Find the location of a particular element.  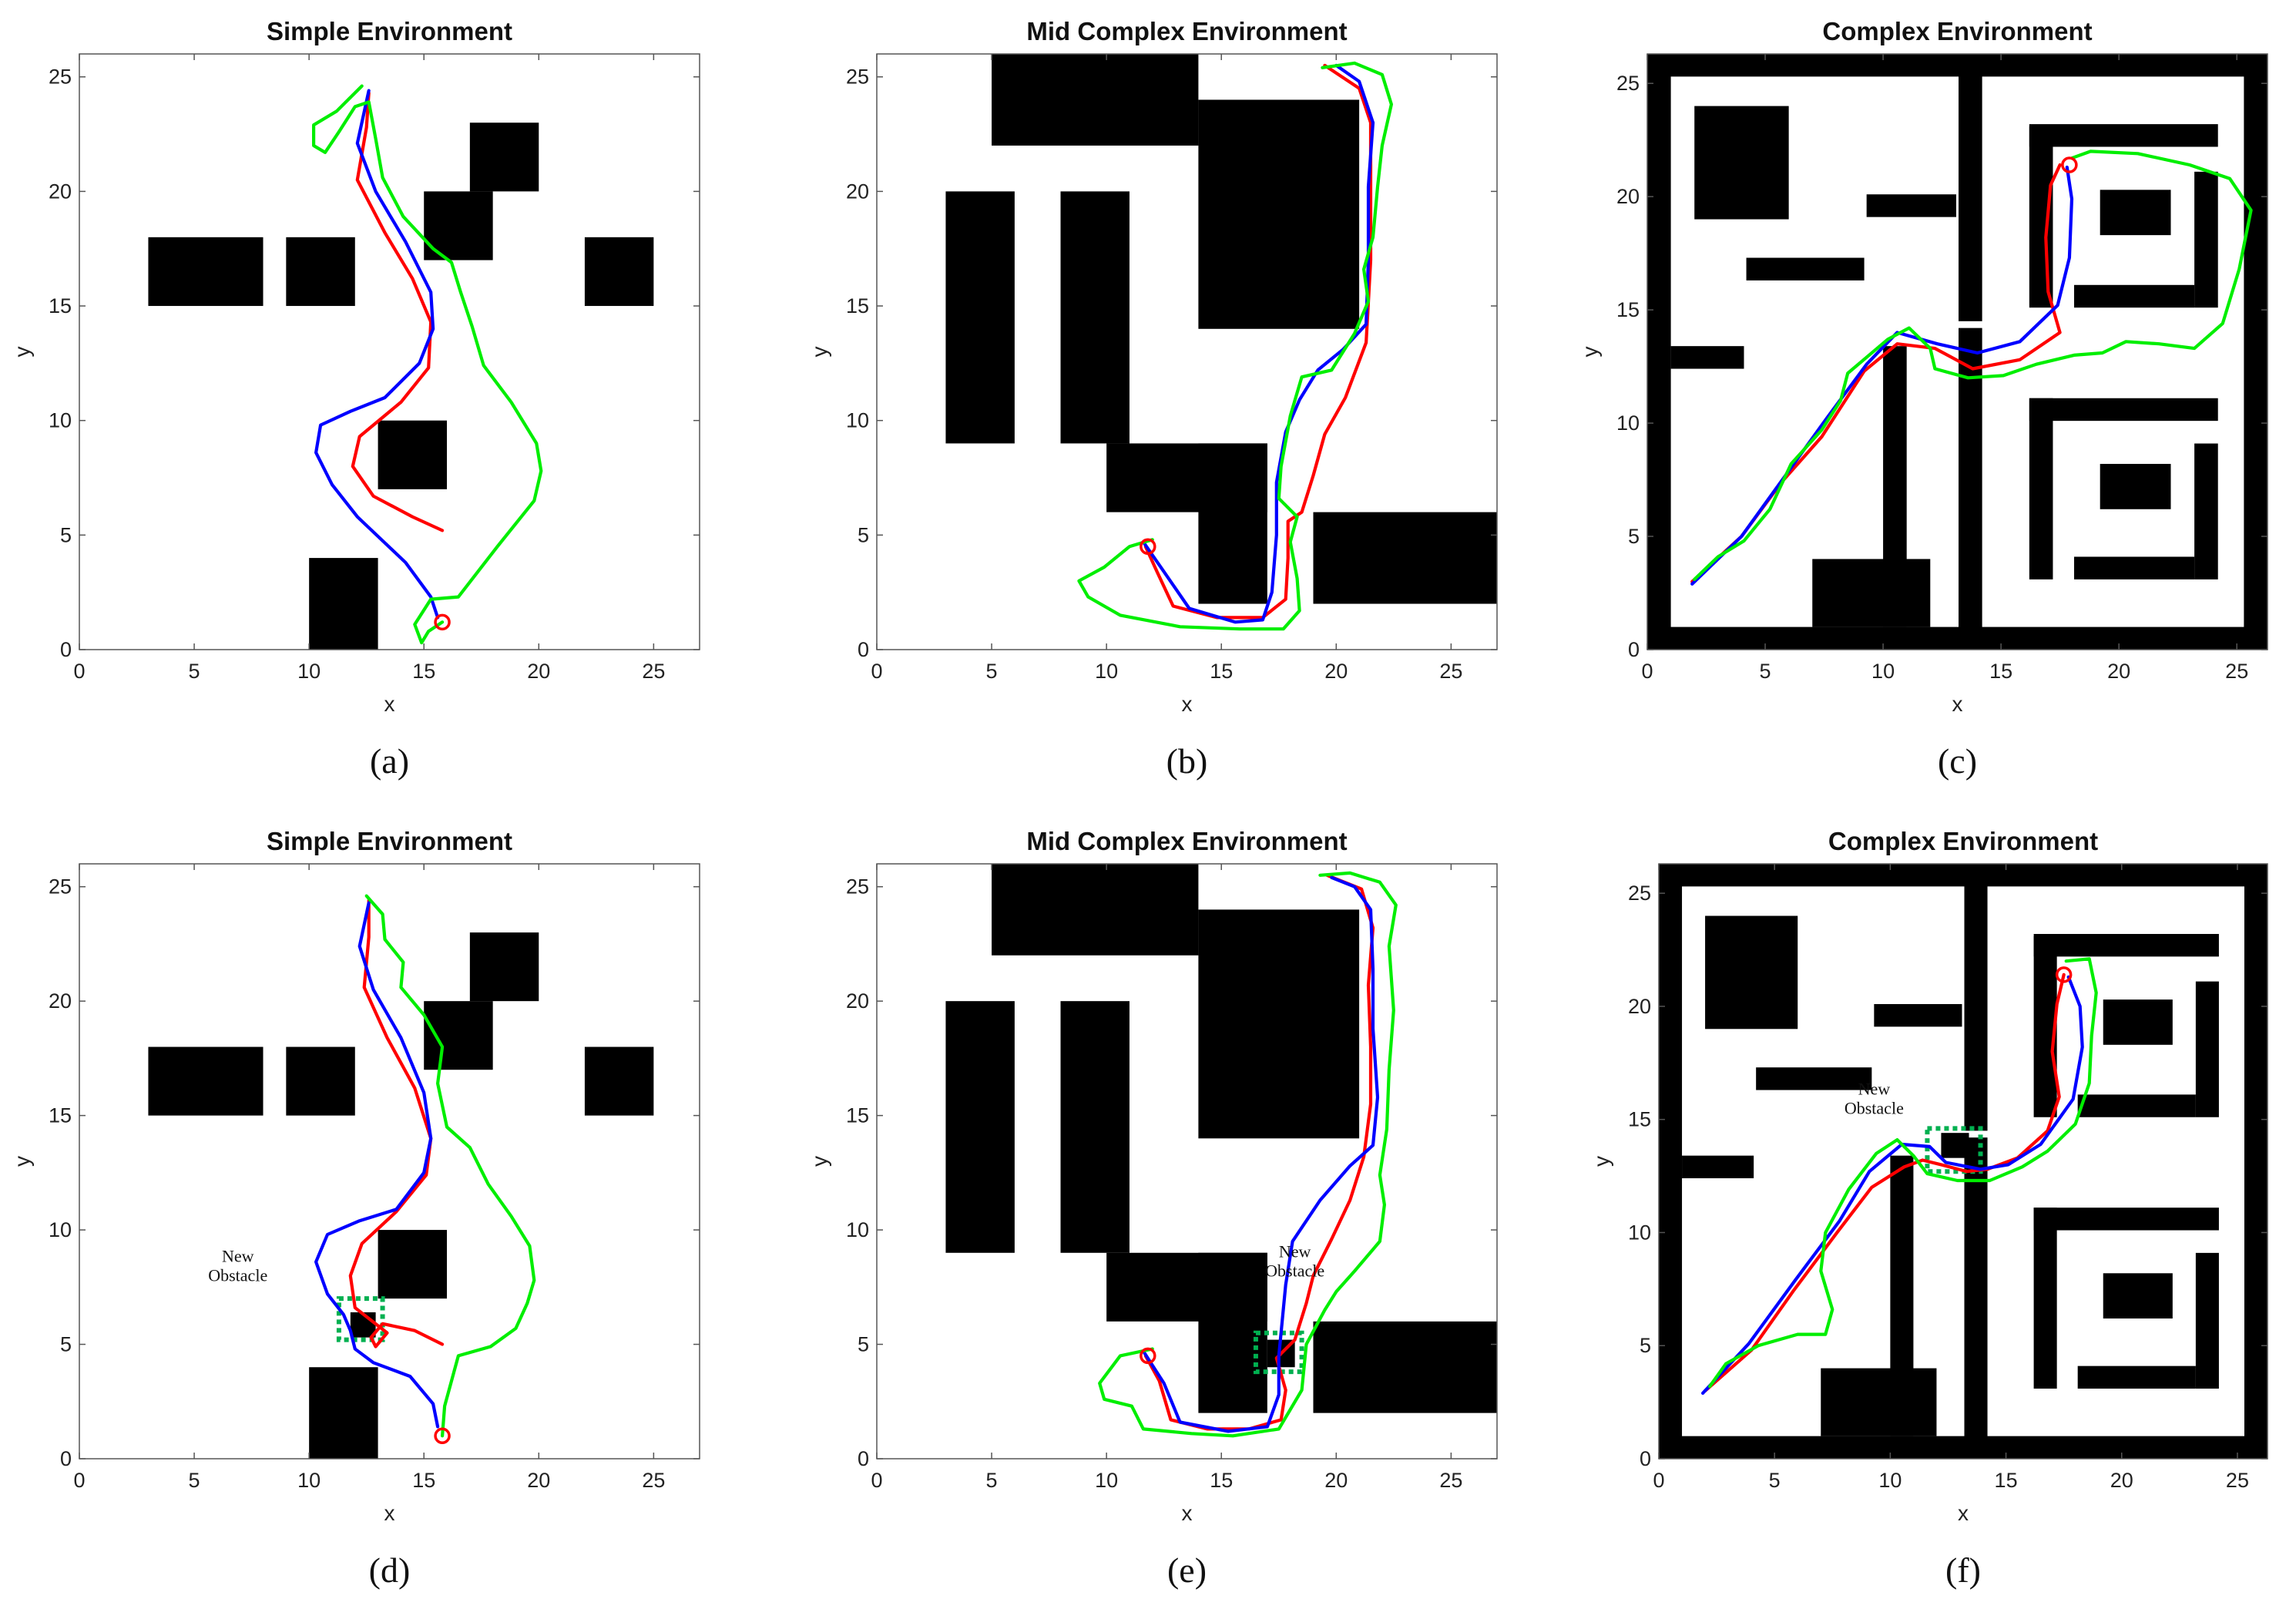

new-obstacle-box is located at coordinates (1954, 1150).